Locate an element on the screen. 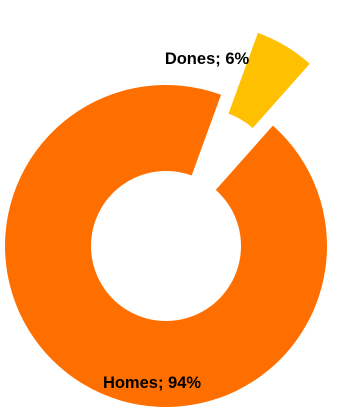 The image size is (339, 416). data-label-homes: Homes; 94% is located at coordinates (152, 383).